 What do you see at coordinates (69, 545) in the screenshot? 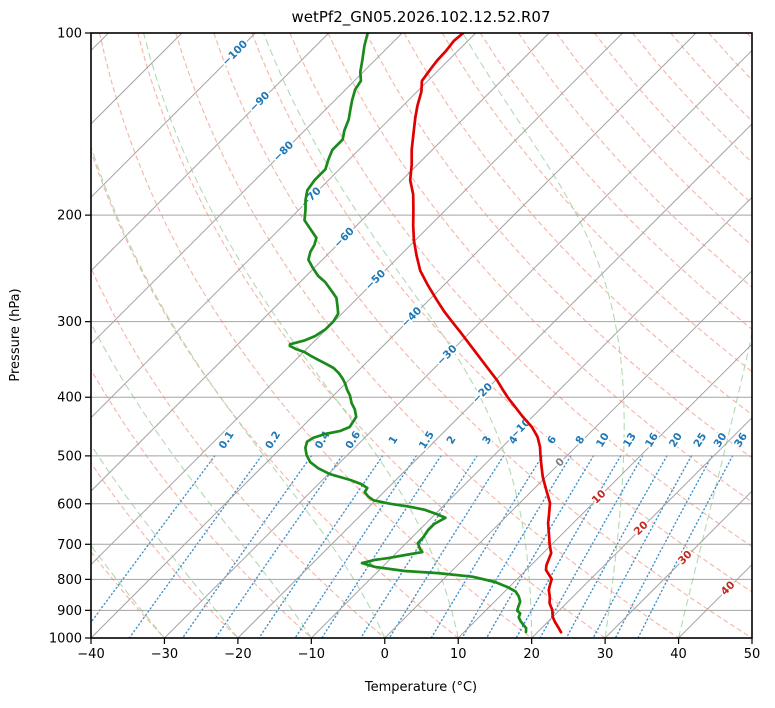
I see `y-tick-label: 700` at bounding box center [69, 545].